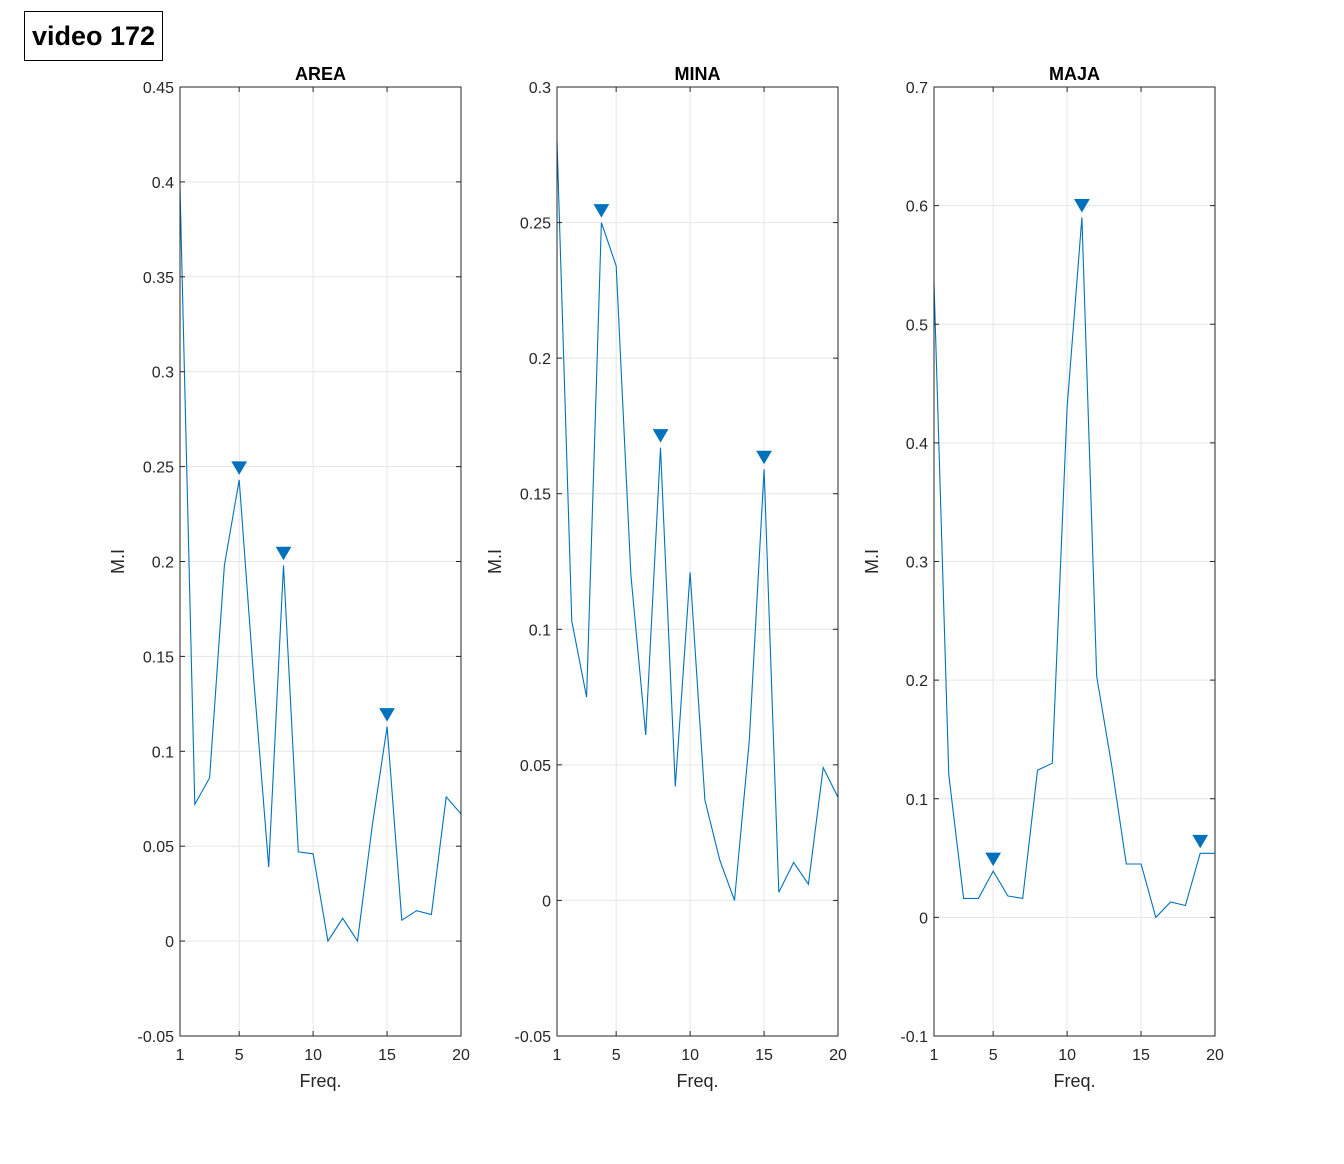 The height and width of the screenshot is (1164, 1344). What do you see at coordinates (1074, 568) in the screenshot?
I see `series-line-maja` at bounding box center [1074, 568].